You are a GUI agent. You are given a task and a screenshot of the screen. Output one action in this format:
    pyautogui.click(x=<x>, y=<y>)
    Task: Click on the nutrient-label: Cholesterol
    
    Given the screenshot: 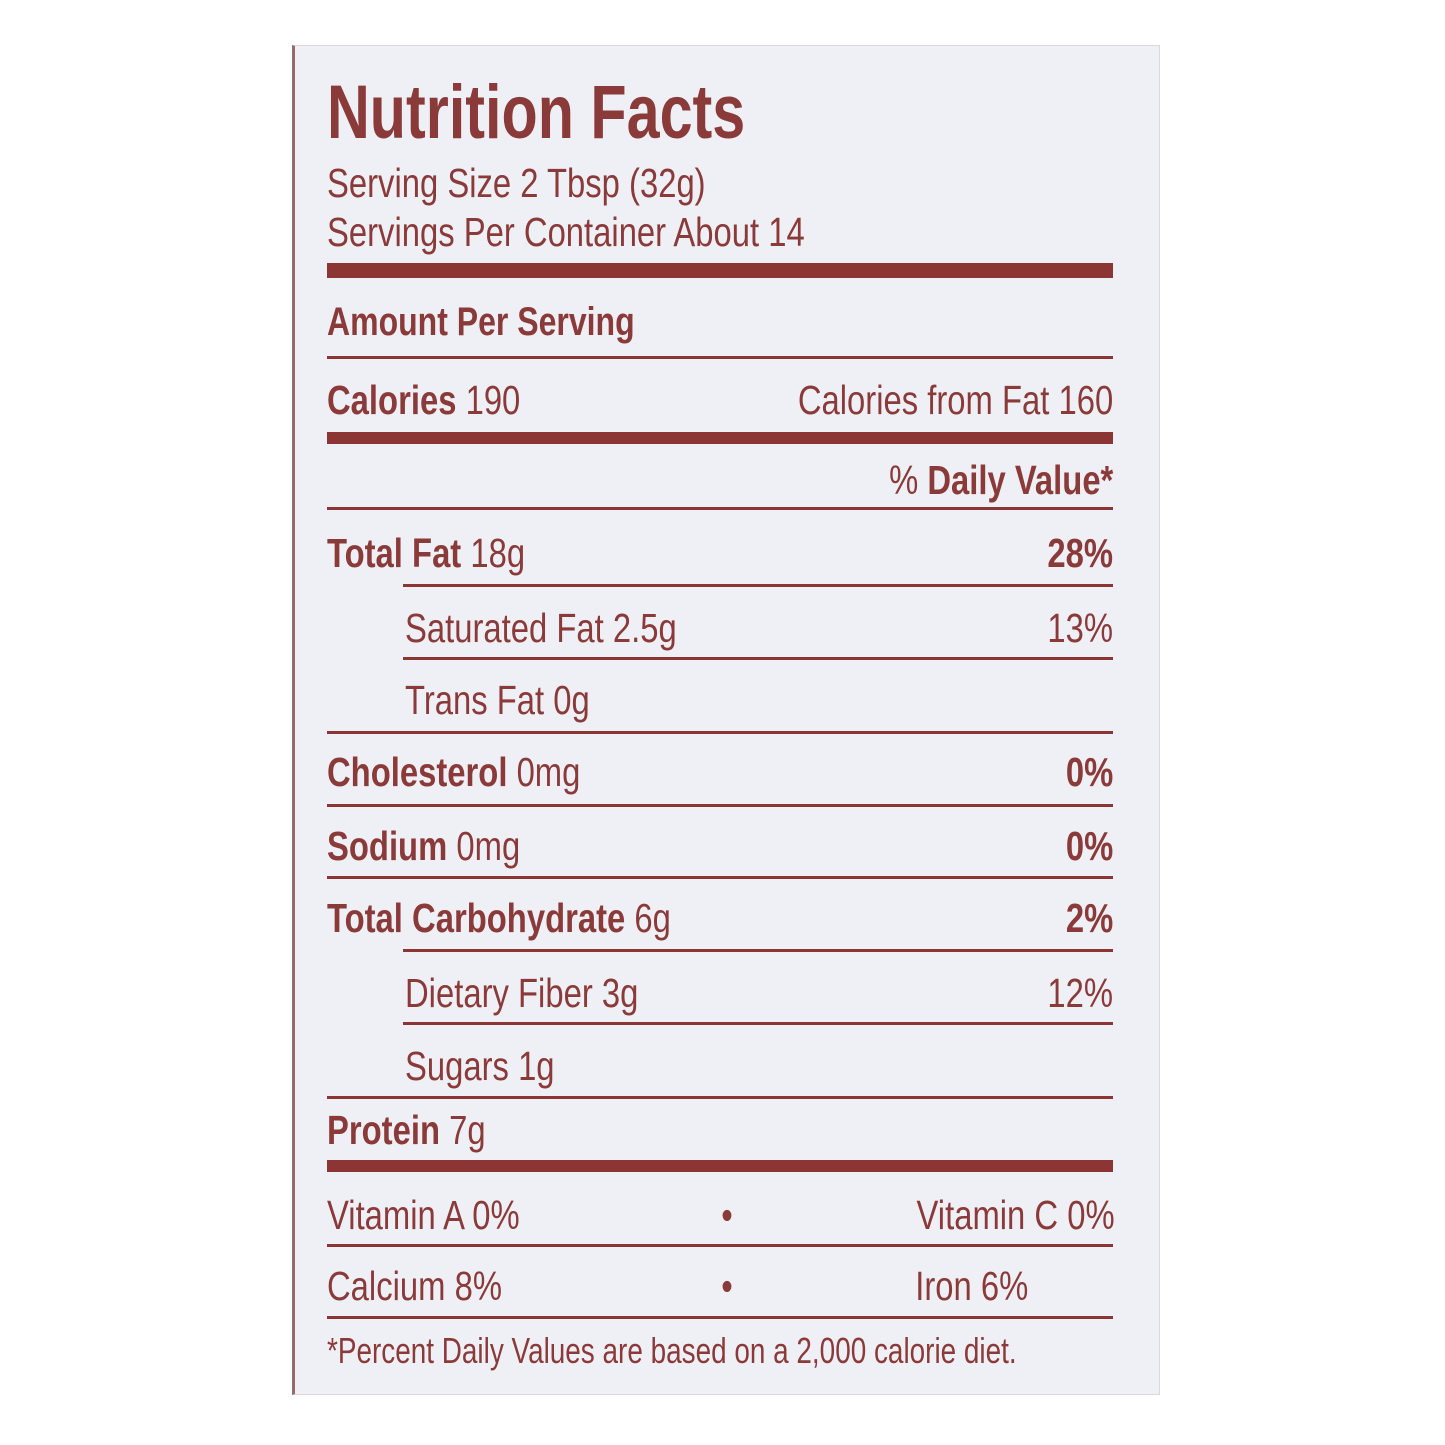 What is the action you would take?
    pyautogui.click(x=417, y=772)
    